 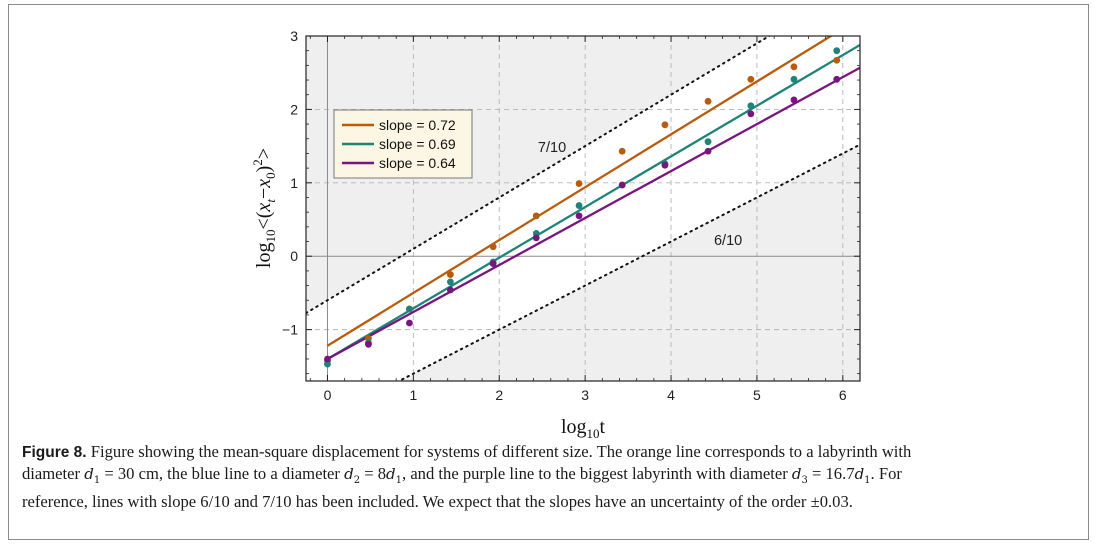 I want to click on x-tick-label: 1, so click(x=413, y=395).